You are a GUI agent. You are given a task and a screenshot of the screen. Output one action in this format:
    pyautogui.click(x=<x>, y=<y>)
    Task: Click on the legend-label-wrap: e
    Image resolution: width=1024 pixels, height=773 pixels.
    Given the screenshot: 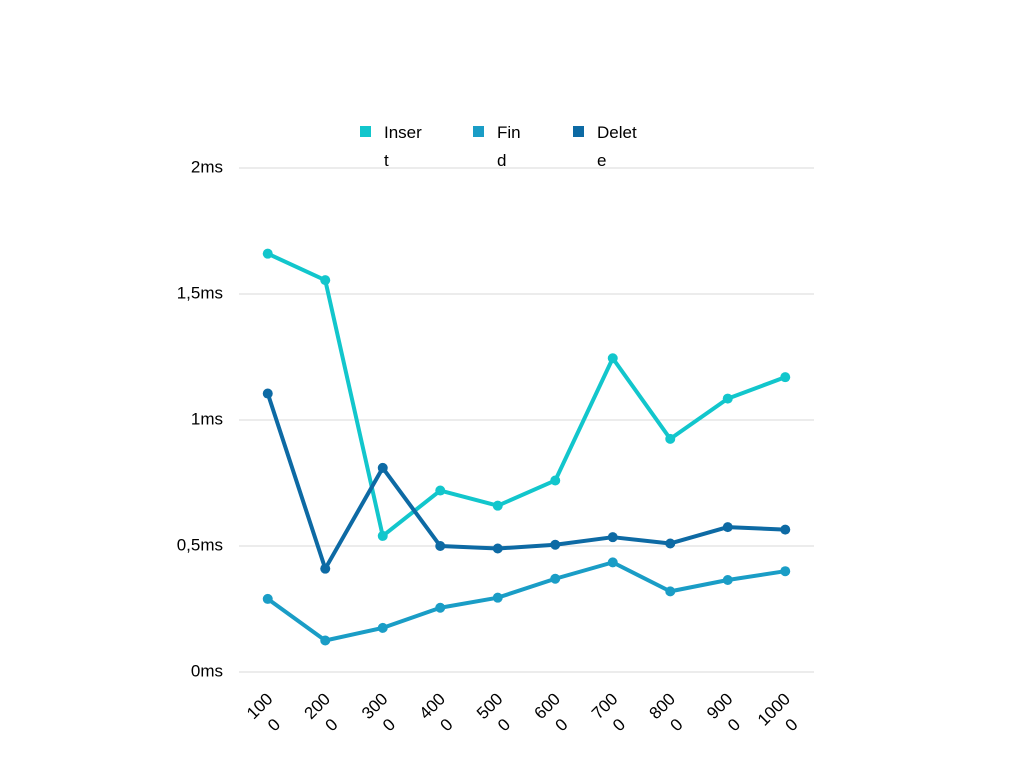 What is the action you would take?
    pyautogui.click(x=601, y=160)
    